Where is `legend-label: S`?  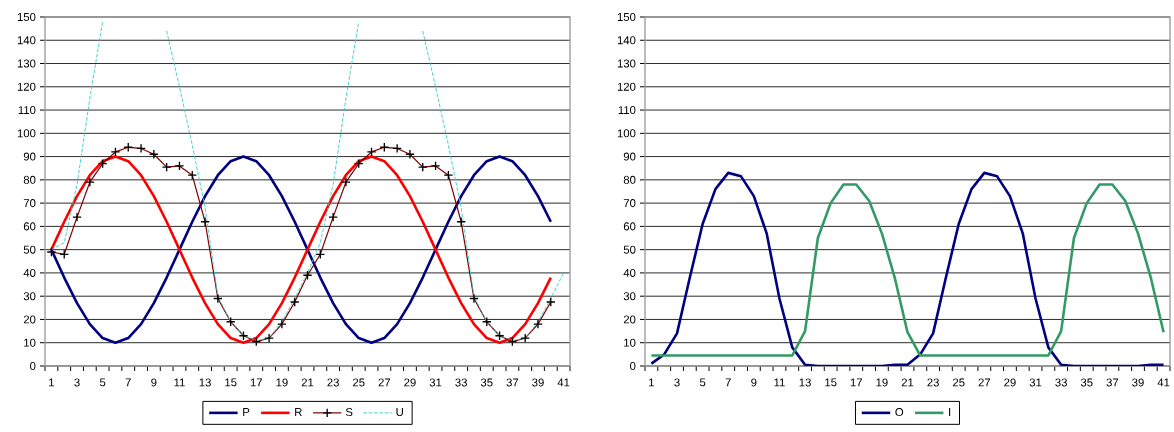 legend-label: S is located at coordinates (349, 412).